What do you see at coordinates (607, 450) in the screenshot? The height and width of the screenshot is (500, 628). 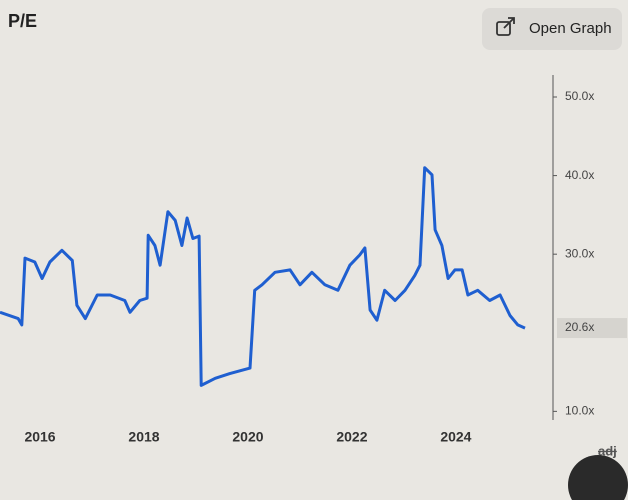 I see `adj-toggle: adj` at bounding box center [607, 450].